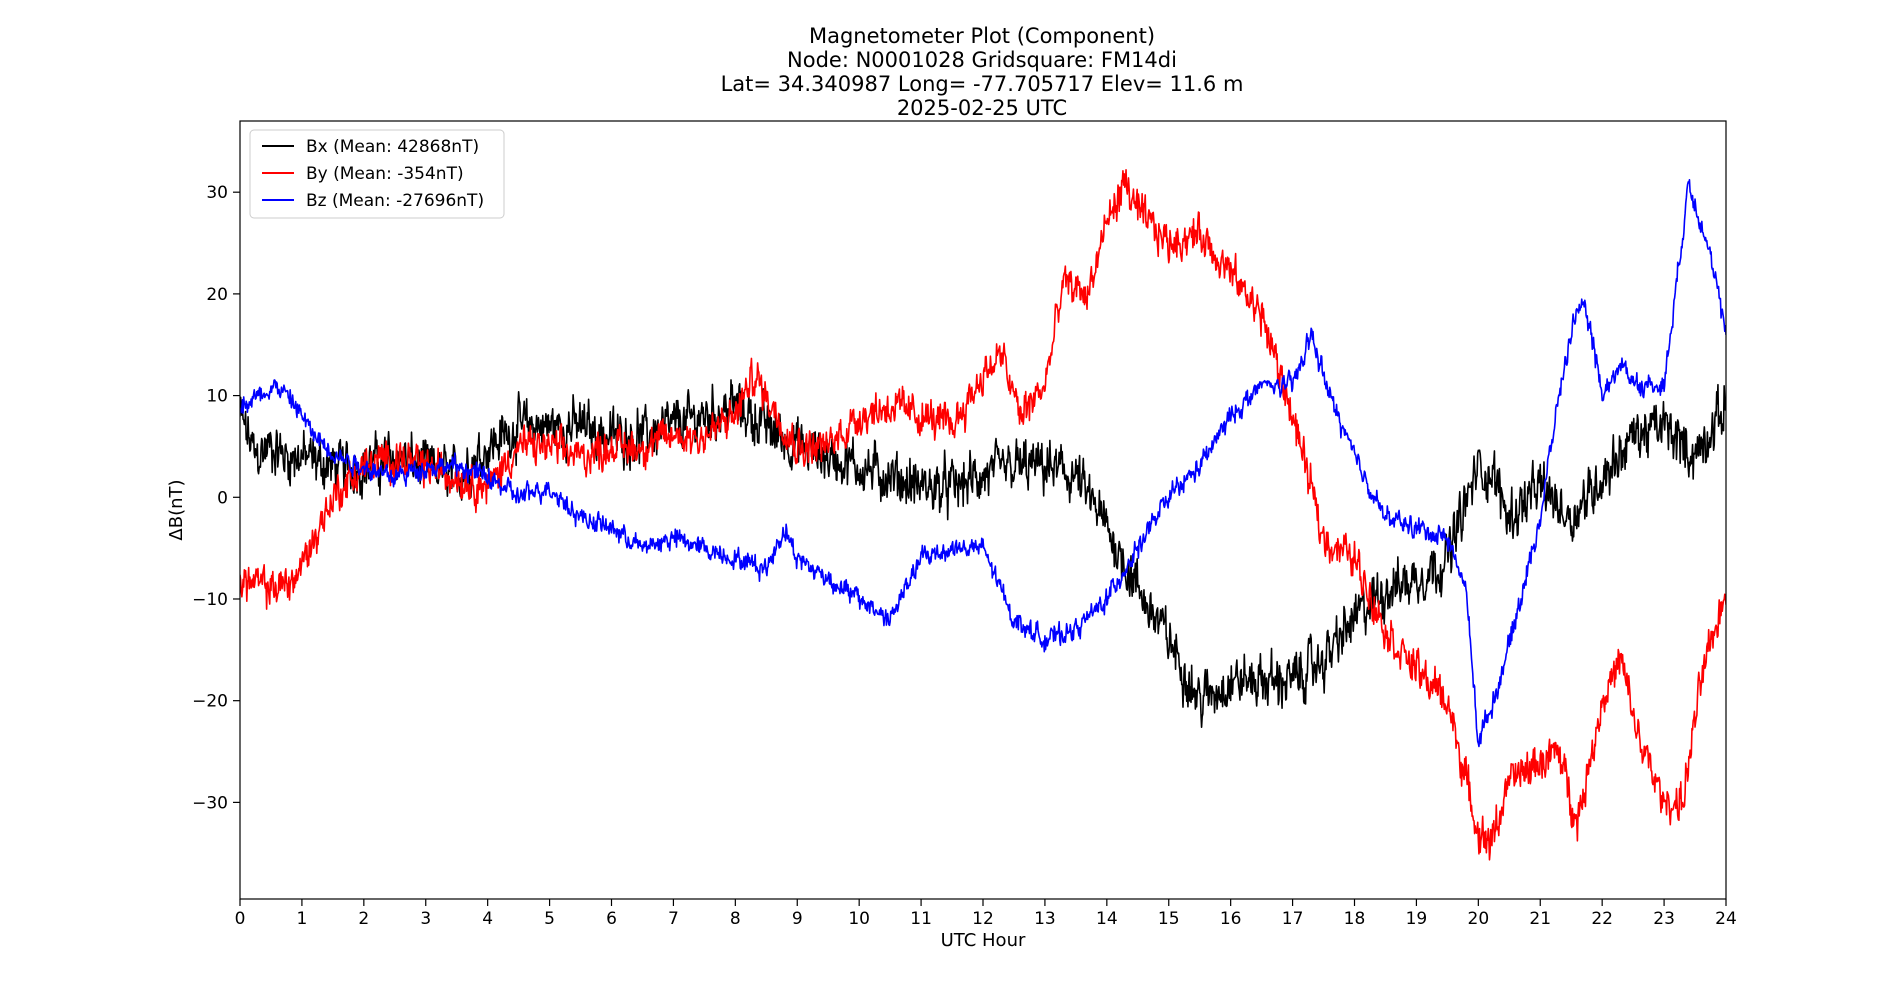  I want to click on x-tick-label: 6, so click(611, 919).